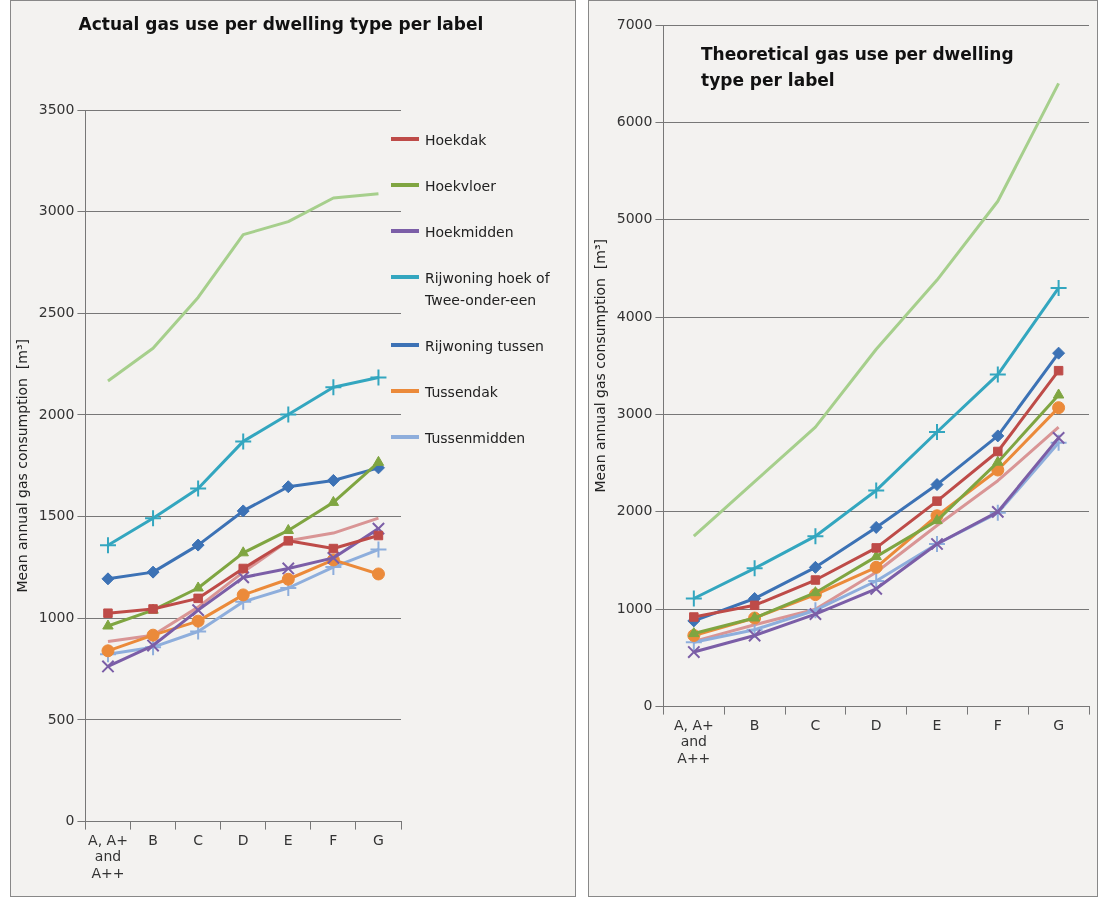  Describe the element at coordinates (470, 232) in the screenshot. I see `legend-label: Hoekmidden` at that location.